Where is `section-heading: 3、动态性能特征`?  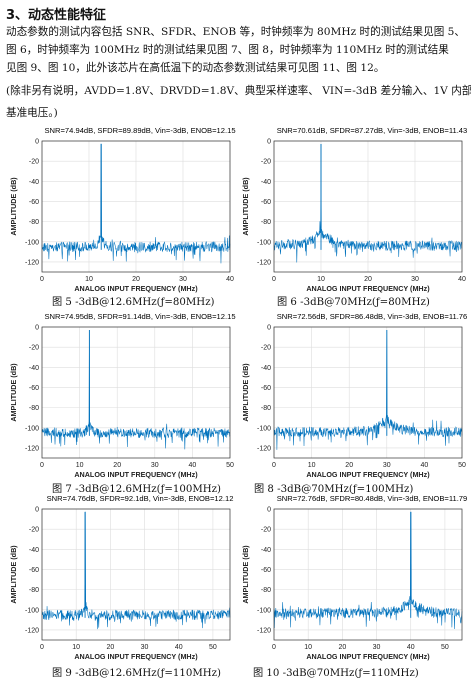
section-heading: 3、动态性能特征 is located at coordinates (56, 15).